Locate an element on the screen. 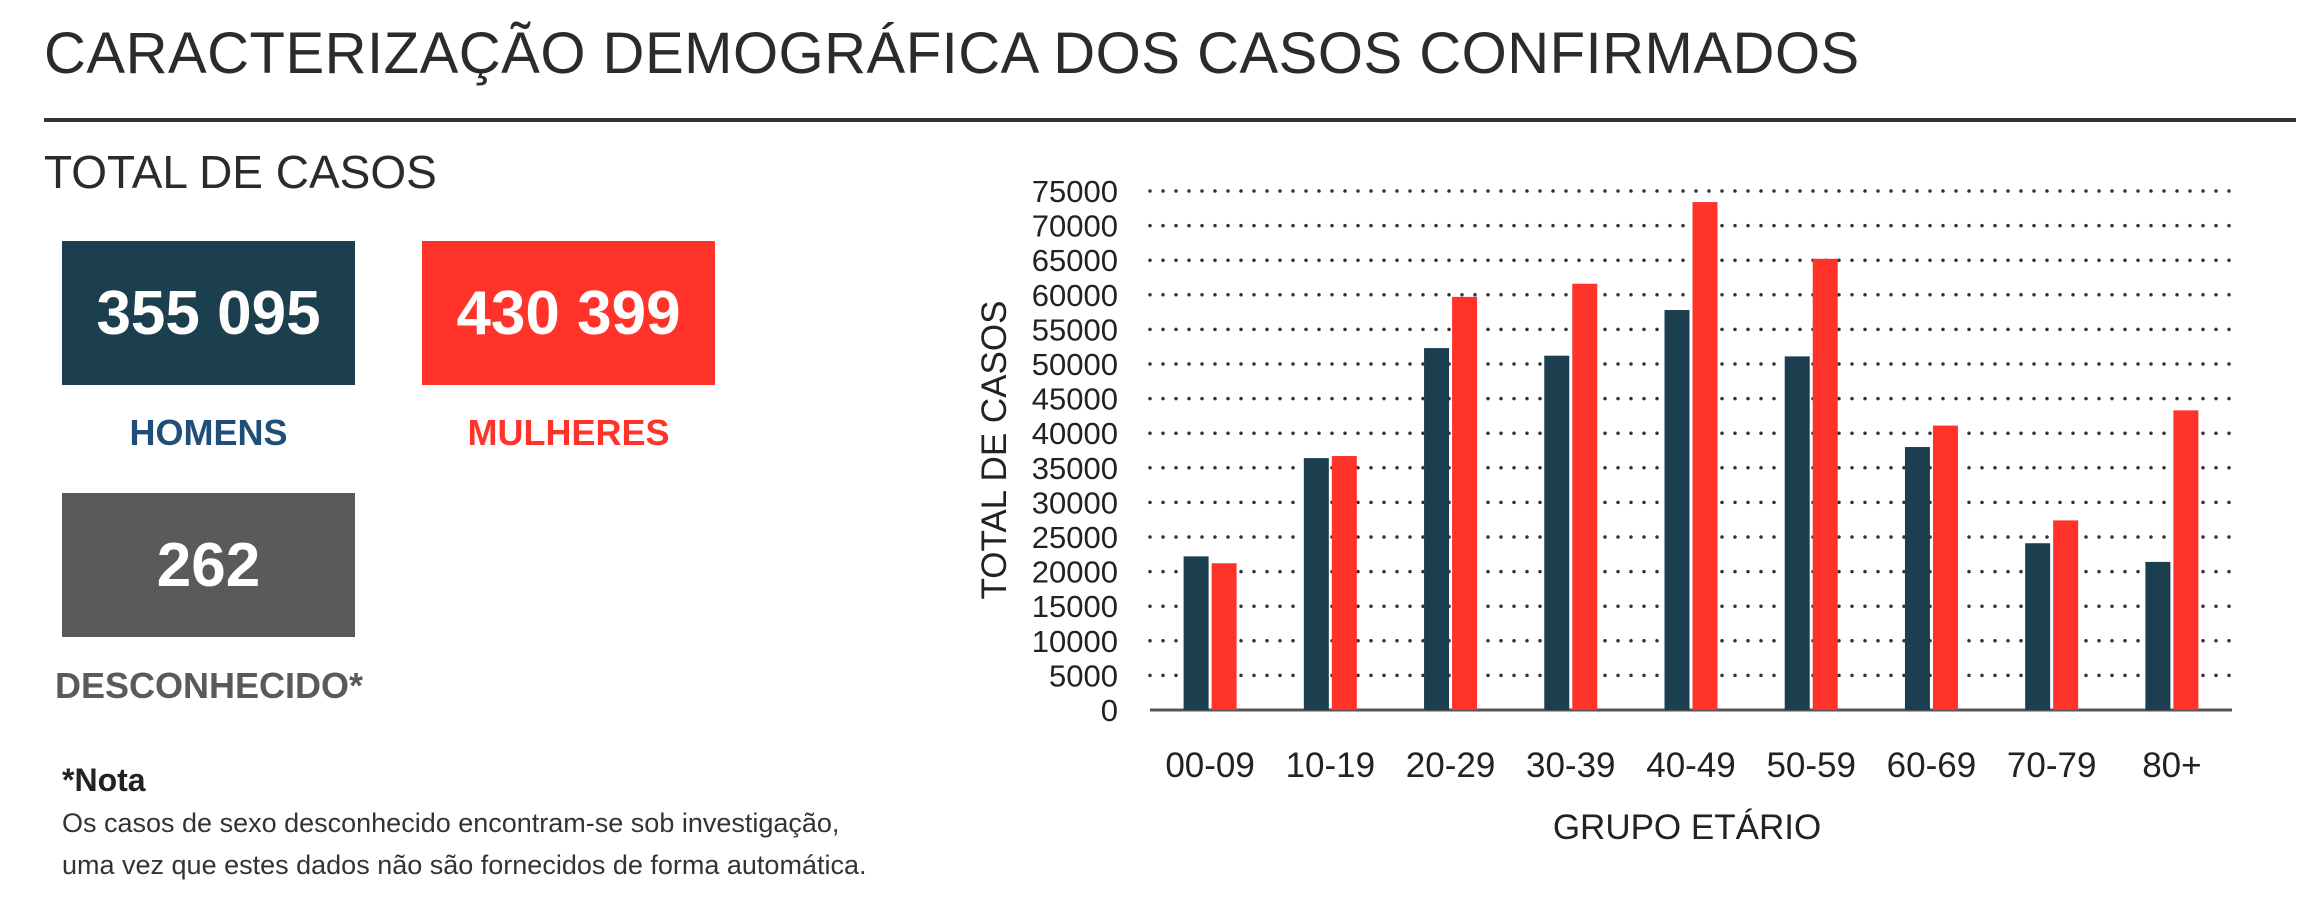  y-tick-label: 30000 is located at coordinates (1075, 502).